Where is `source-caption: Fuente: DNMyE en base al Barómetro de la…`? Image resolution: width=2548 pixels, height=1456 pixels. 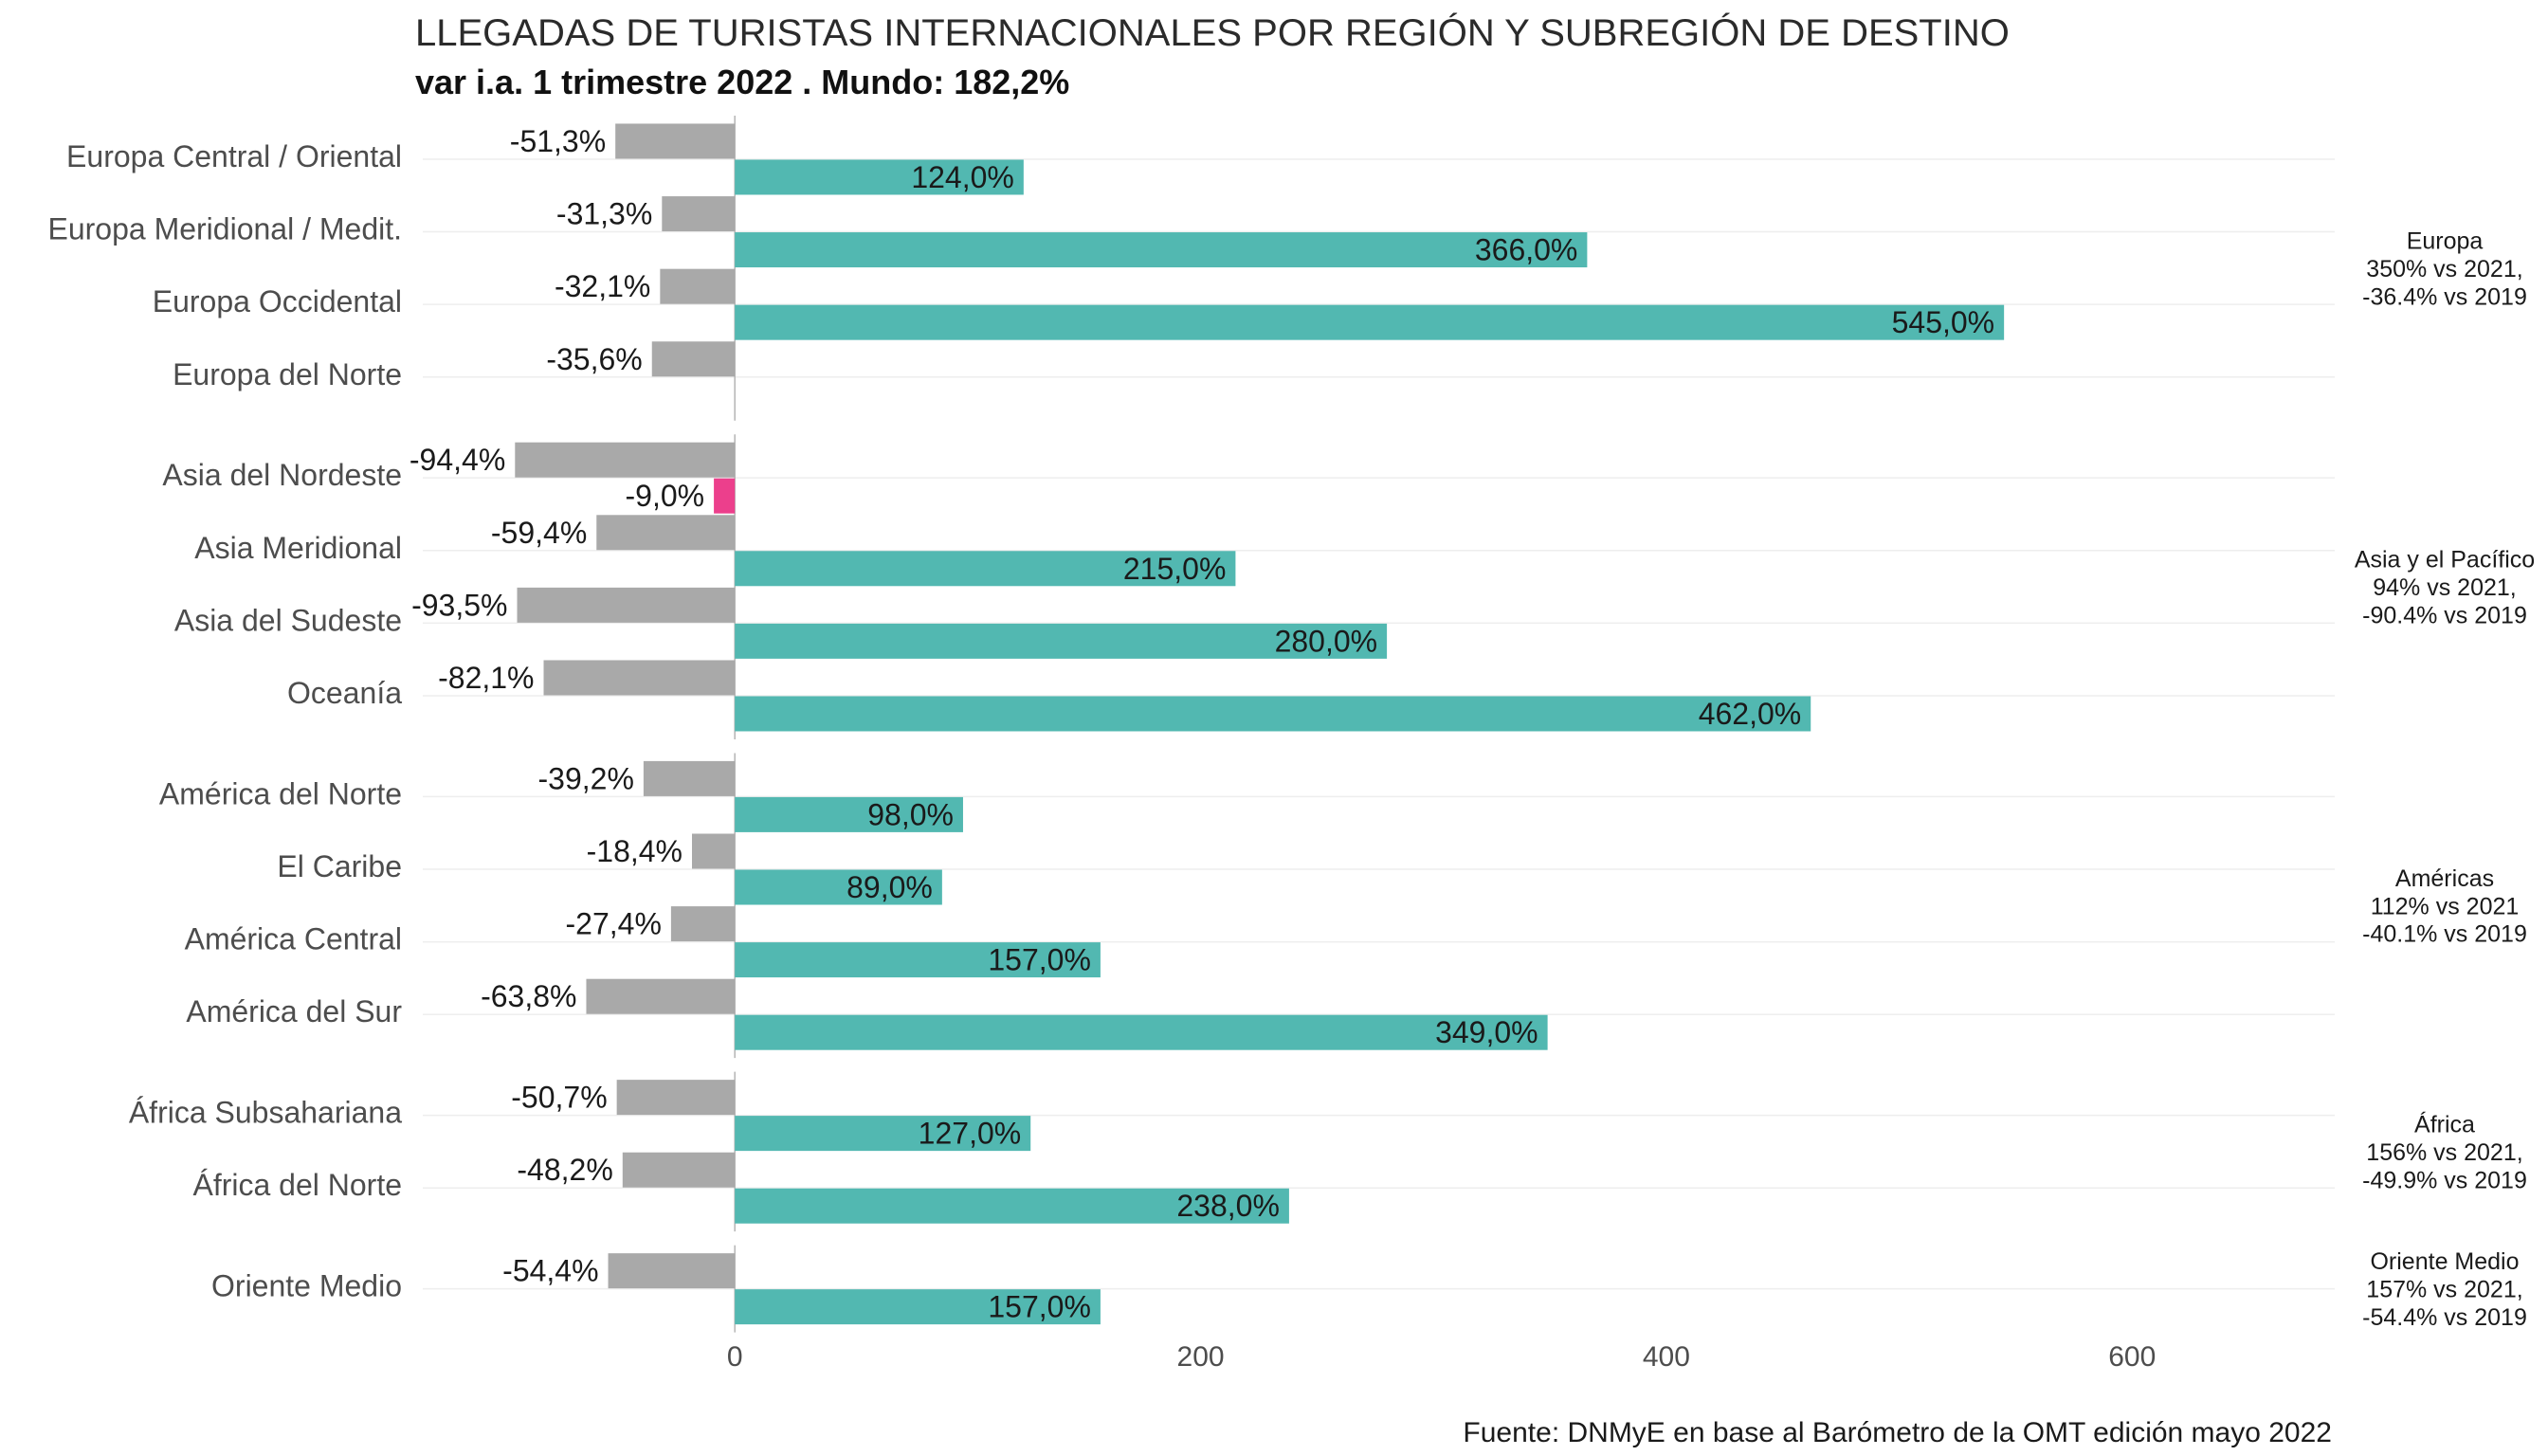 source-caption: Fuente: DNMyE en base al Barómetro de la… is located at coordinates (1897, 1432).